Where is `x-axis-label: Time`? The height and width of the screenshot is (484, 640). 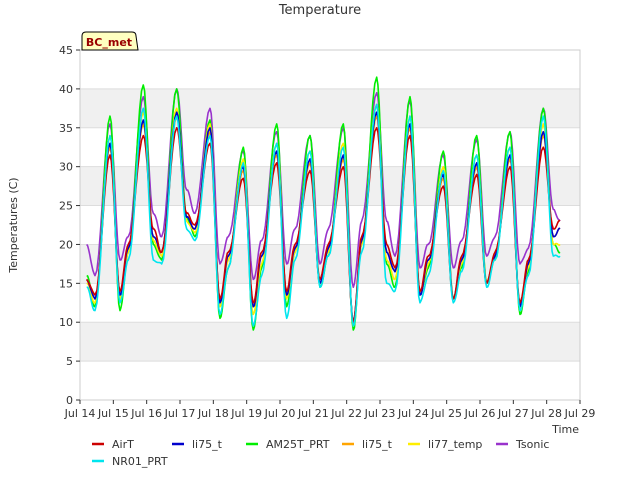
x-axis-label: Time is located at coordinates (565, 429).